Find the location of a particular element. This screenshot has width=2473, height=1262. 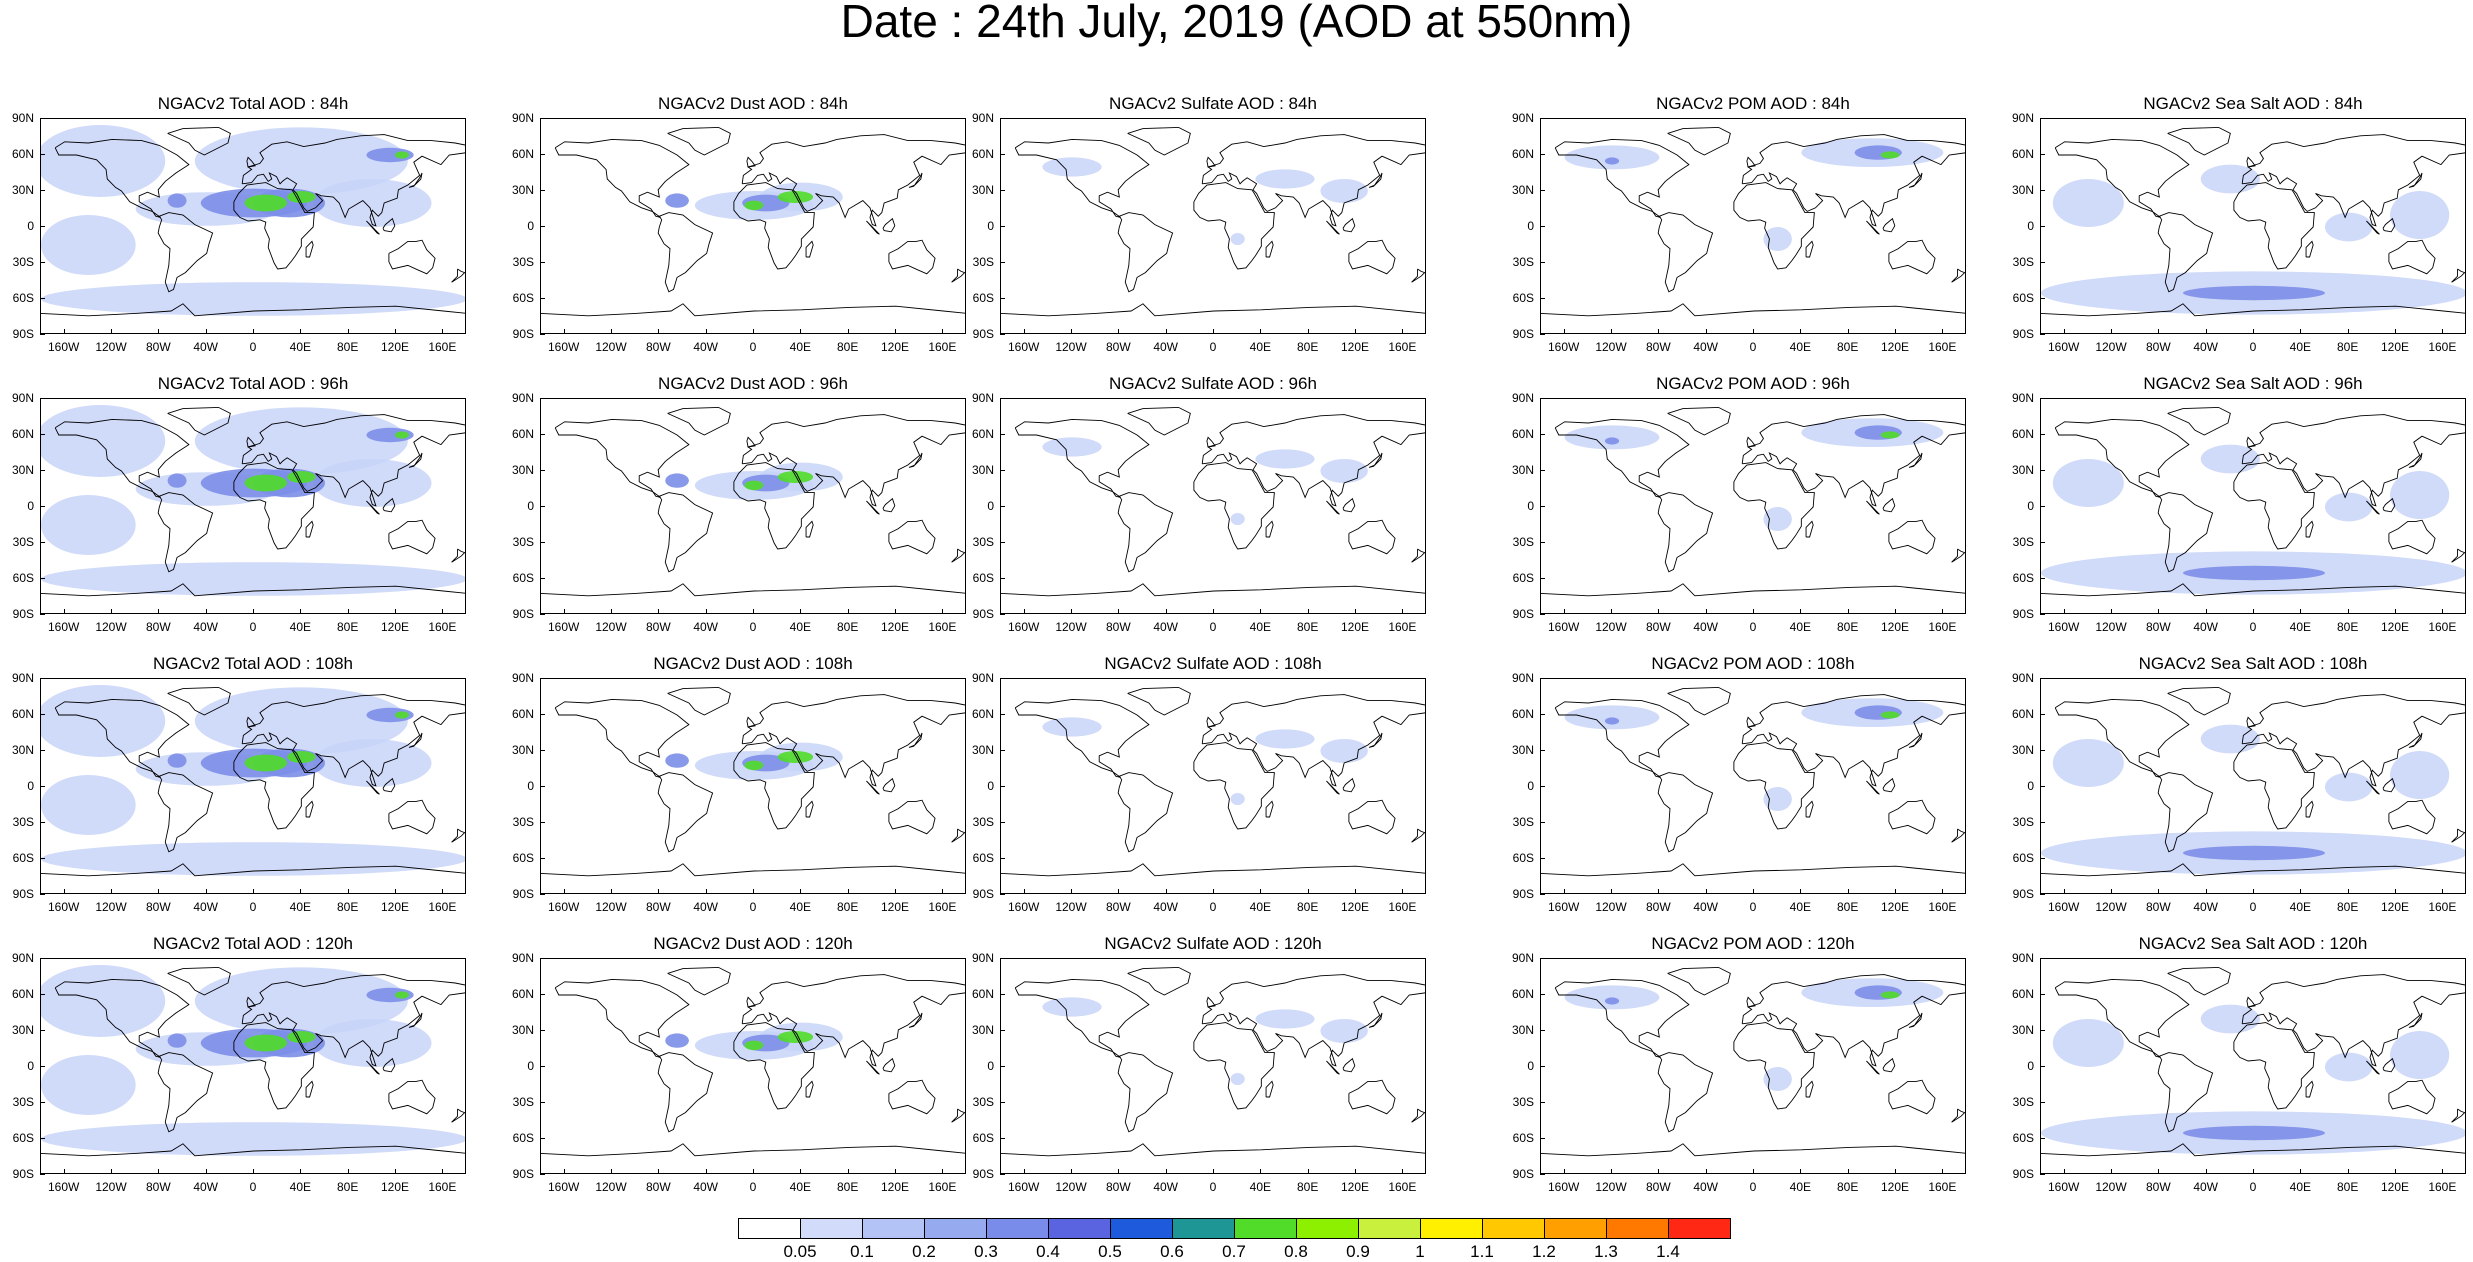

lon-tick-label: 120W is located at coordinates (611, 627).